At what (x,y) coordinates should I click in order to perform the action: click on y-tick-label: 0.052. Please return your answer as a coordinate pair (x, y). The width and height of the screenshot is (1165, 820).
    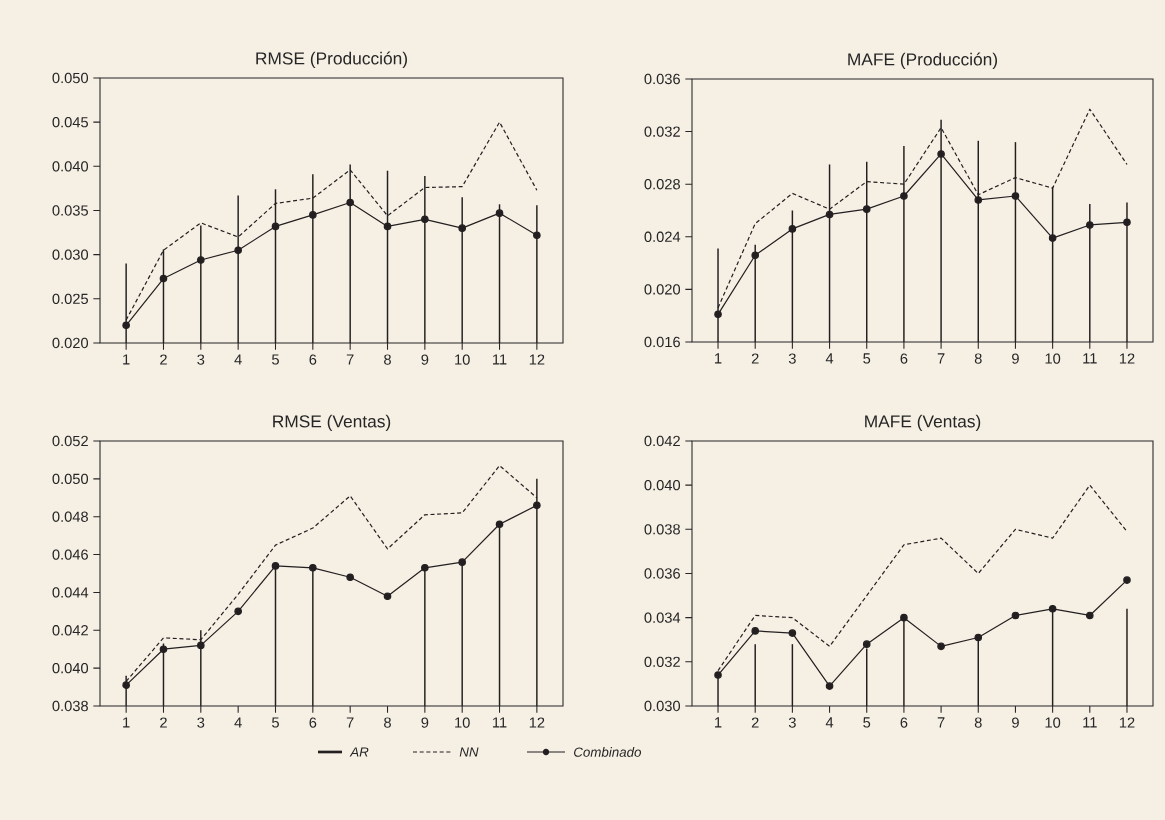
    Looking at the image, I should click on (70, 441).